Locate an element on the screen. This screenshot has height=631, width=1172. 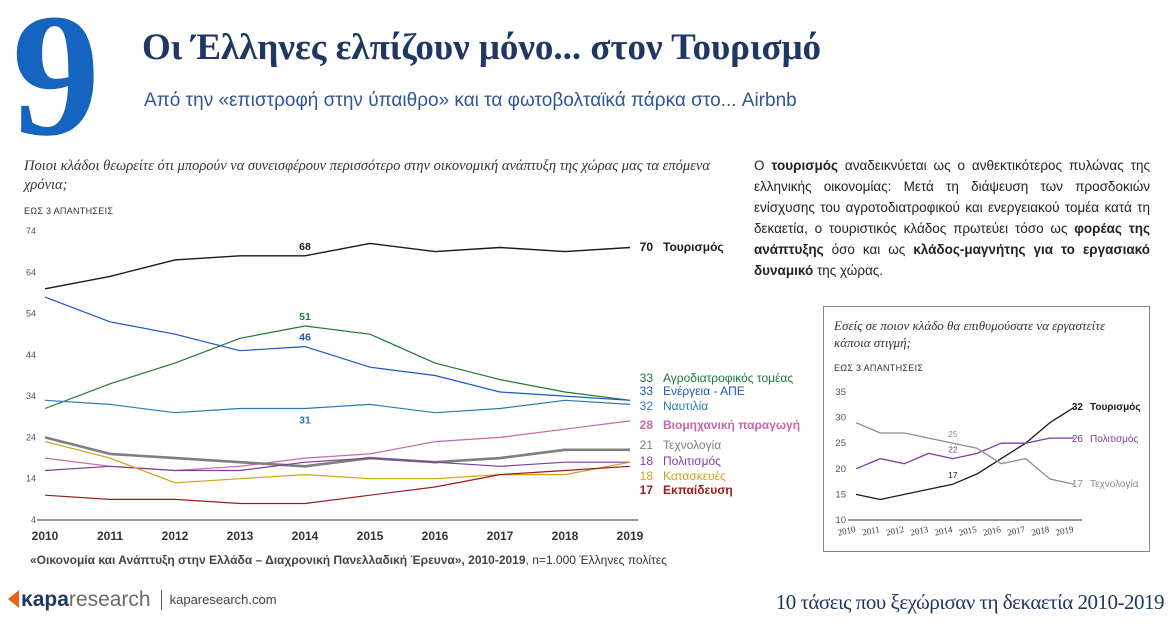
kapa-research-logo: κaparesearch kaparesearch.com is located at coordinates (142, 600).